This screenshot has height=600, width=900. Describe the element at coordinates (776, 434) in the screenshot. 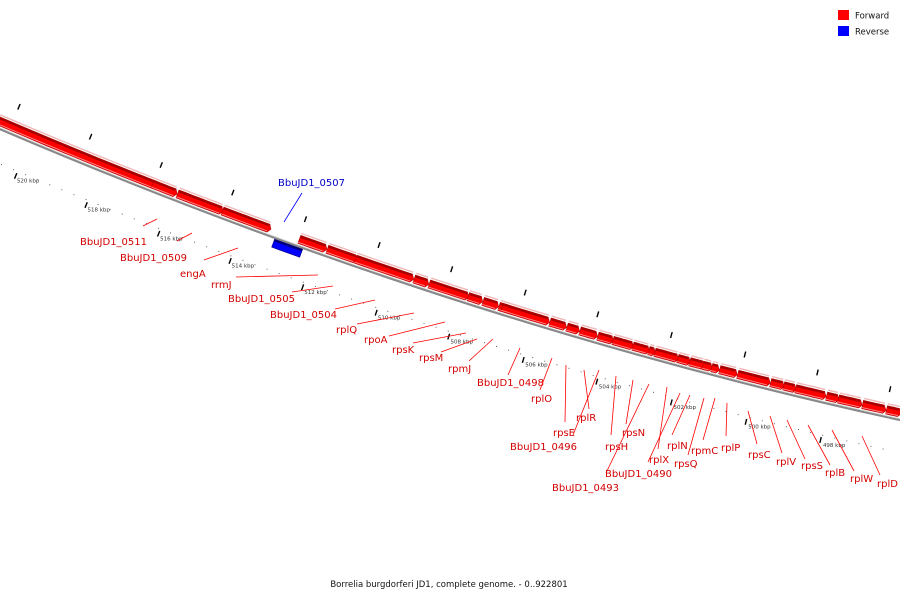

I see `leader-line-rplv` at that location.